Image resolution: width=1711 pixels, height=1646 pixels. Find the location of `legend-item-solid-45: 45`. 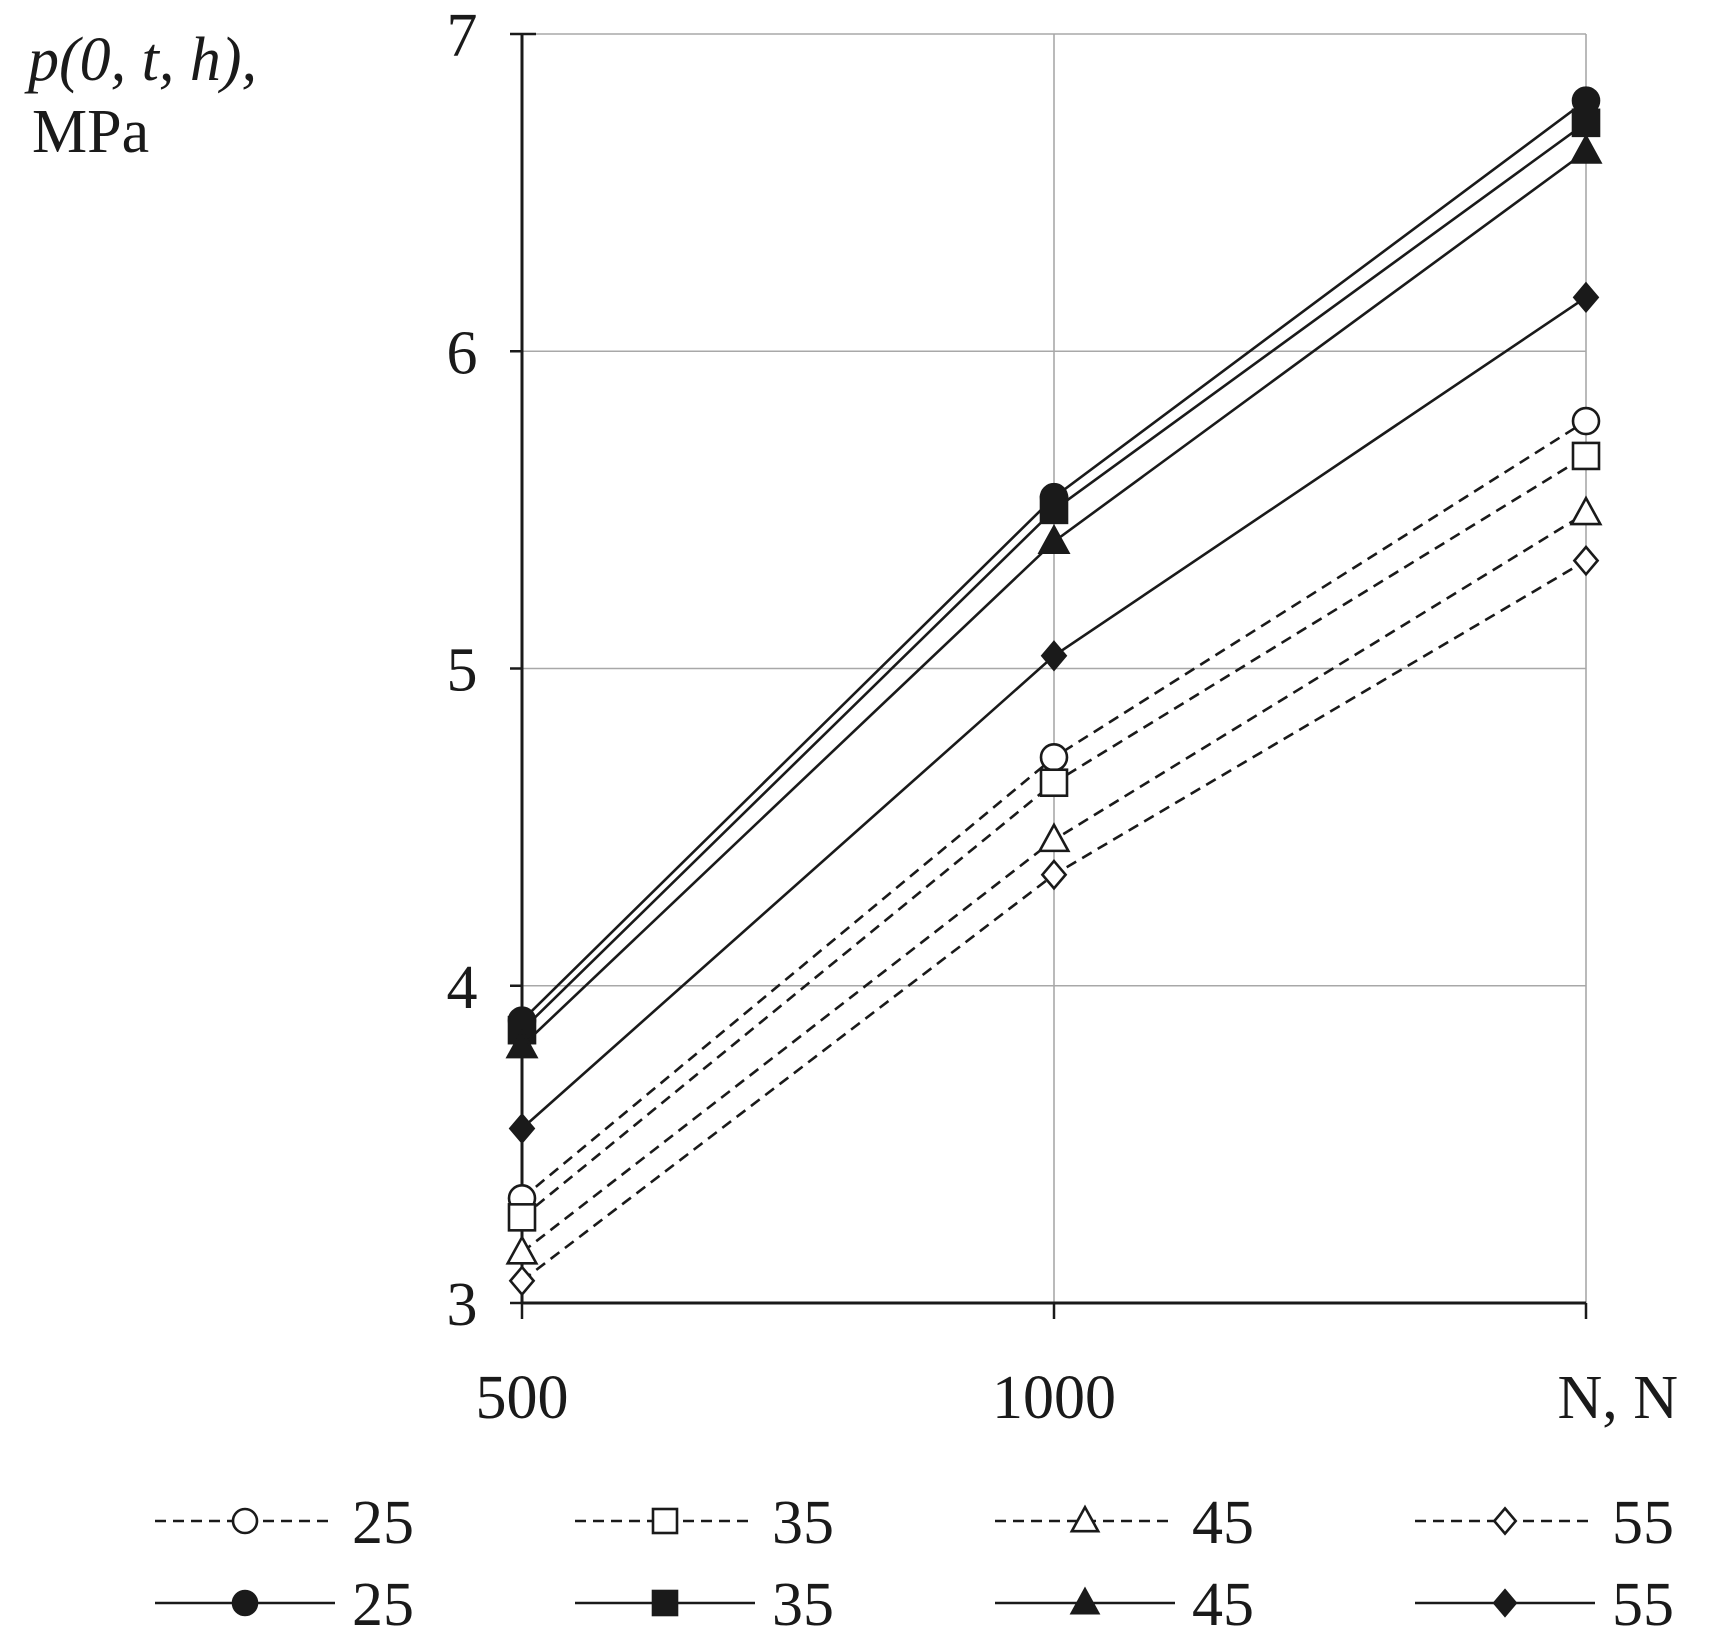

legend-item-solid-45: 45 is located at coordinates (1124, 1605).